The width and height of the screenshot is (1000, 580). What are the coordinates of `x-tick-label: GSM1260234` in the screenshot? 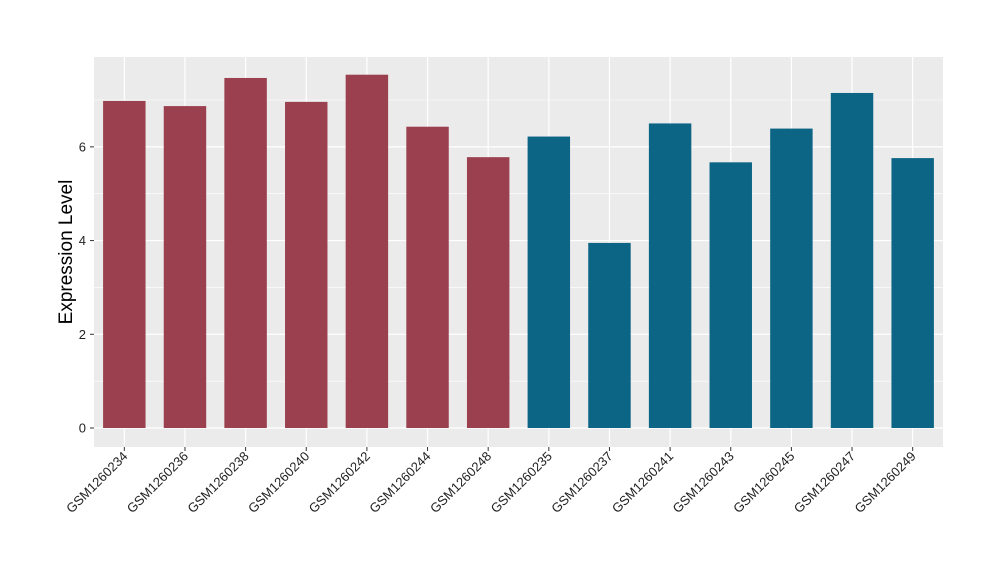 It's located at (96, 482).